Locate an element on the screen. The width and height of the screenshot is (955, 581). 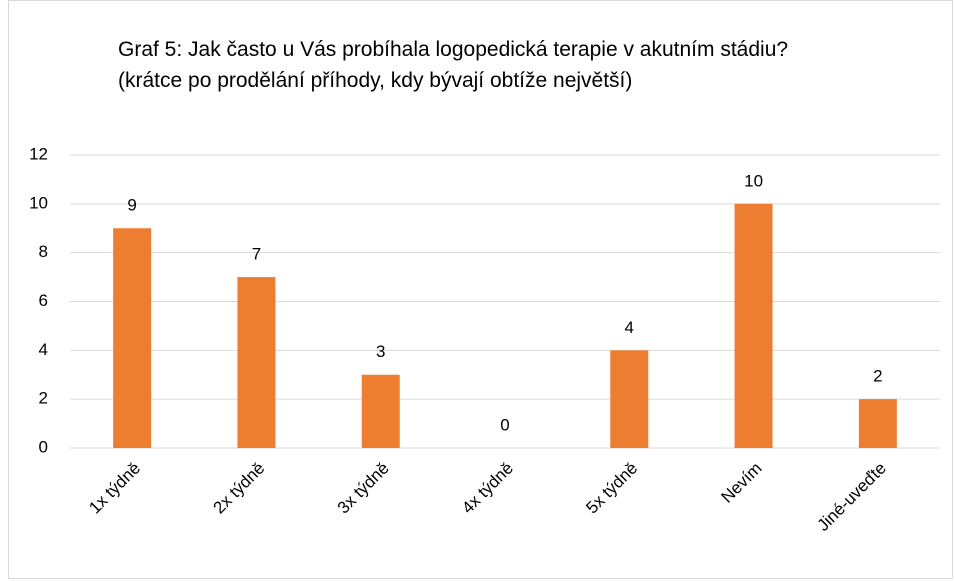
x-tick-label: 5x týdně is located at coordinates (611, 488).